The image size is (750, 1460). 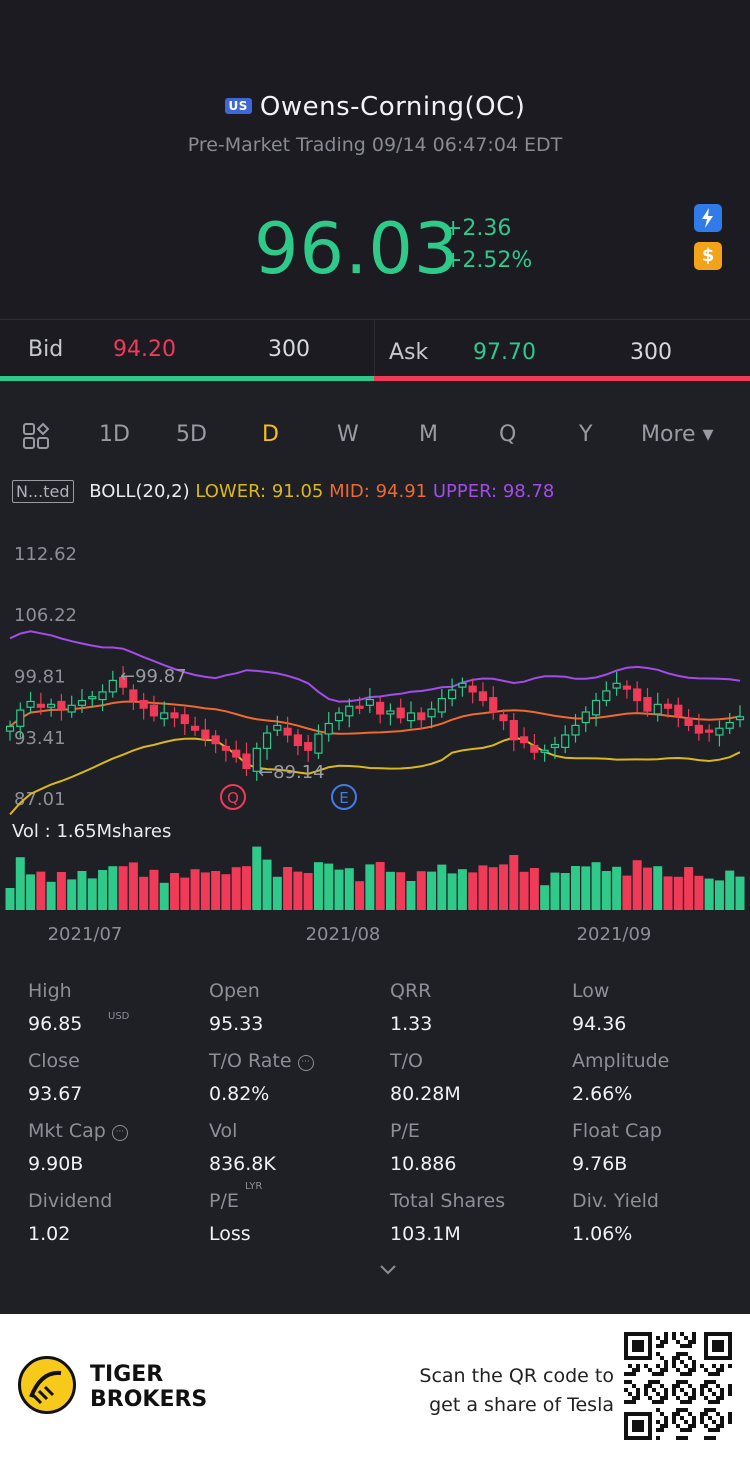 What do you see at coordinates (43, 491) in the screenshot?
I see `indicator-settings-button: N...ted` at bounding box center [43, 491].